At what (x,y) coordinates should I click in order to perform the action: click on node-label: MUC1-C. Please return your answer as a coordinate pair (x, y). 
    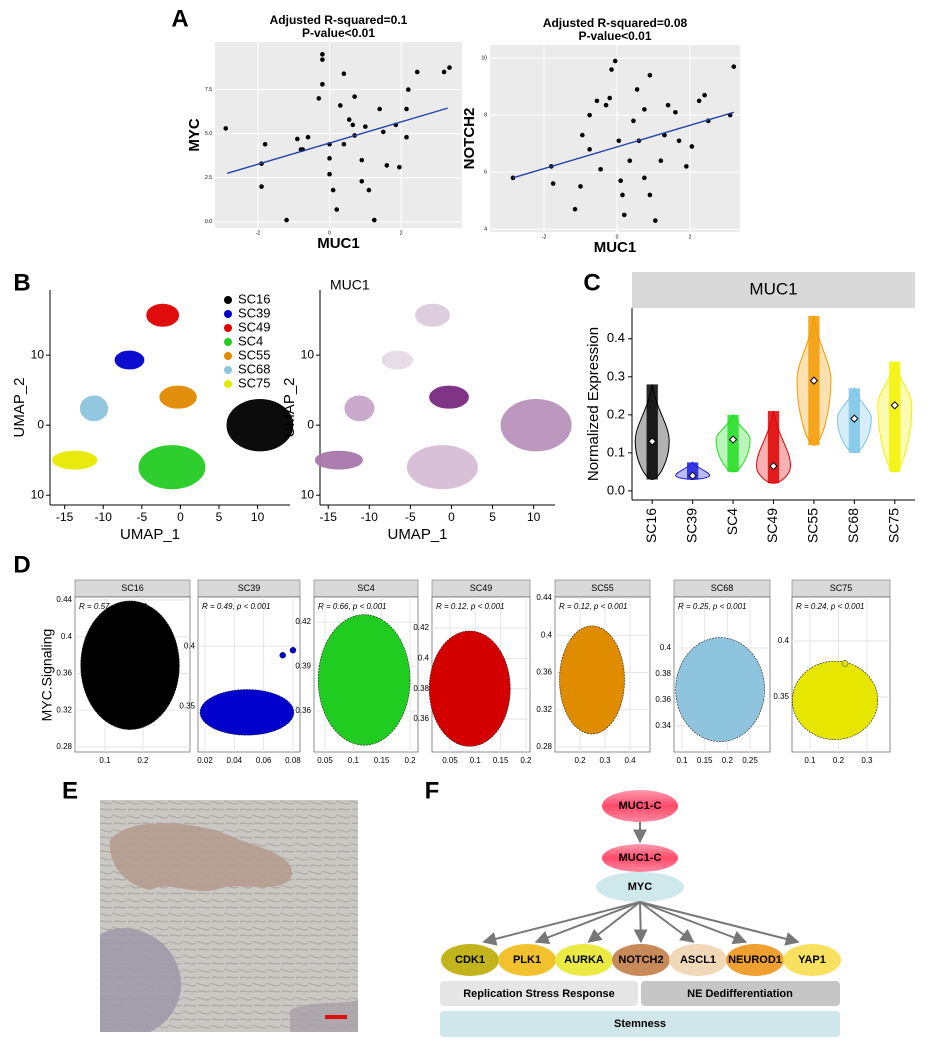
    Looking at the image, I should click on (640, 858).